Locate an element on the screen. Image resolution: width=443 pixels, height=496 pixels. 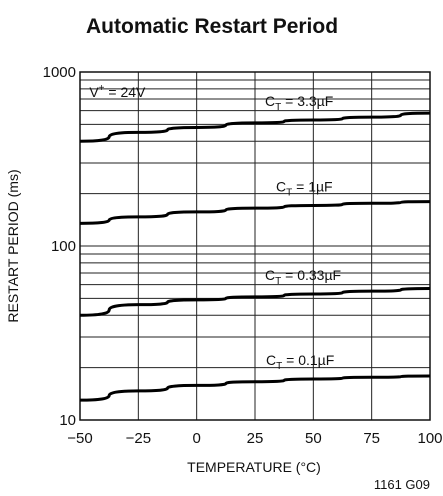
x-tick-label: 100 is located at coordinates (429, 438).